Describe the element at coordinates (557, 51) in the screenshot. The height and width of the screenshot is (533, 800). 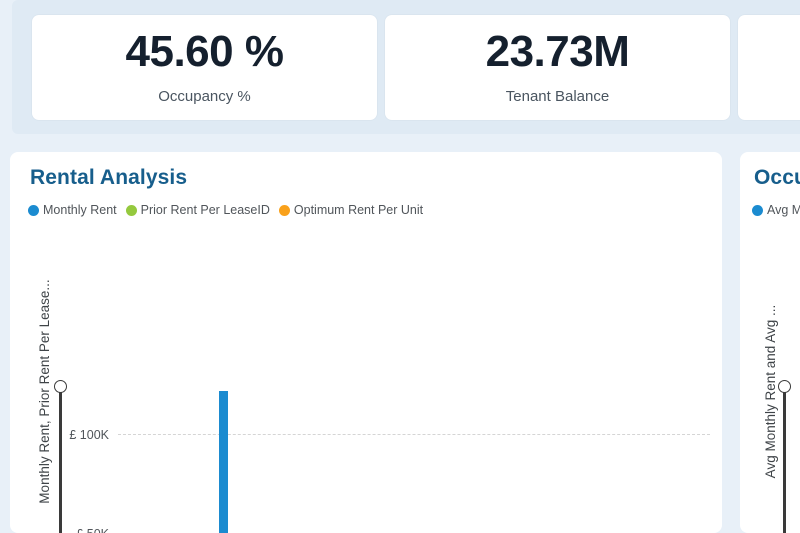
I see `kpi-value-tenant-balance: 23.73M` at that location.